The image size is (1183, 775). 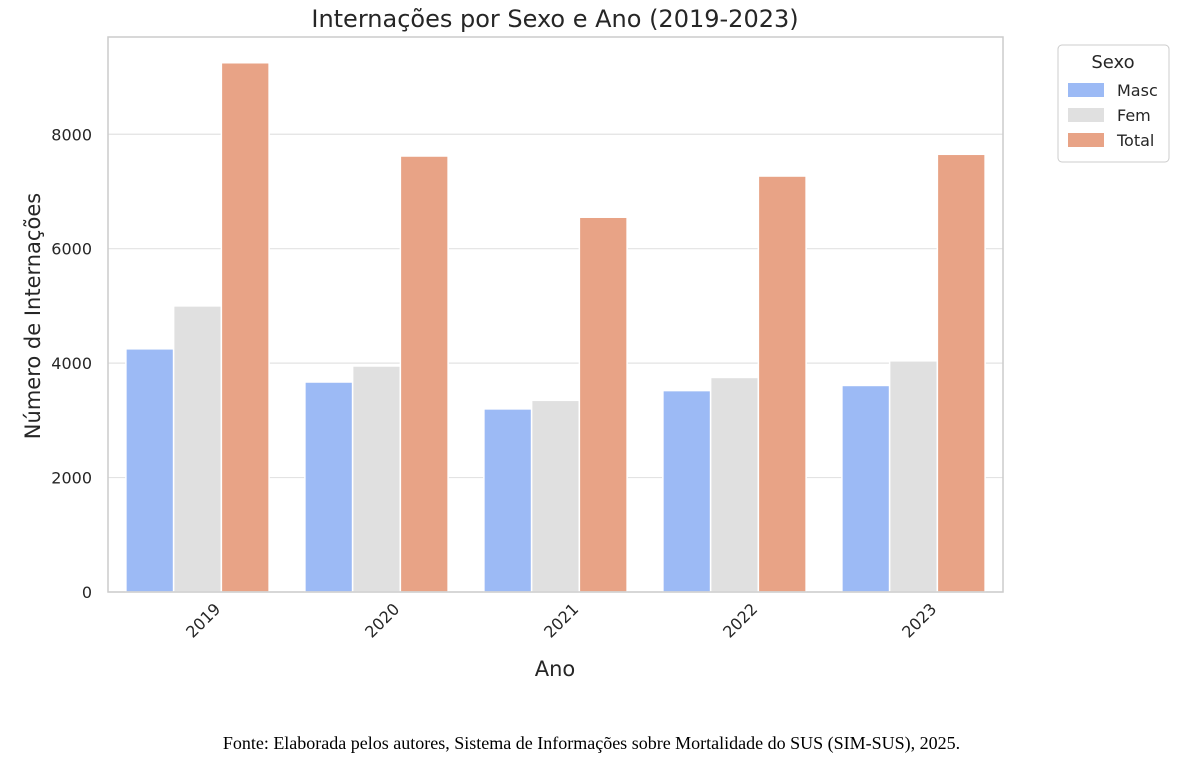 I want to click on legend-swatch-total, so click(x=1086, y=140).